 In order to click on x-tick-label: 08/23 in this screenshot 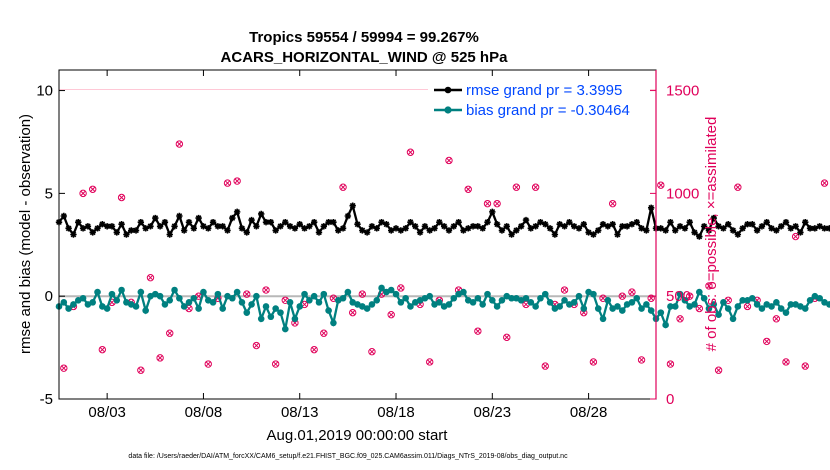, I will do `click(493, 412)`.